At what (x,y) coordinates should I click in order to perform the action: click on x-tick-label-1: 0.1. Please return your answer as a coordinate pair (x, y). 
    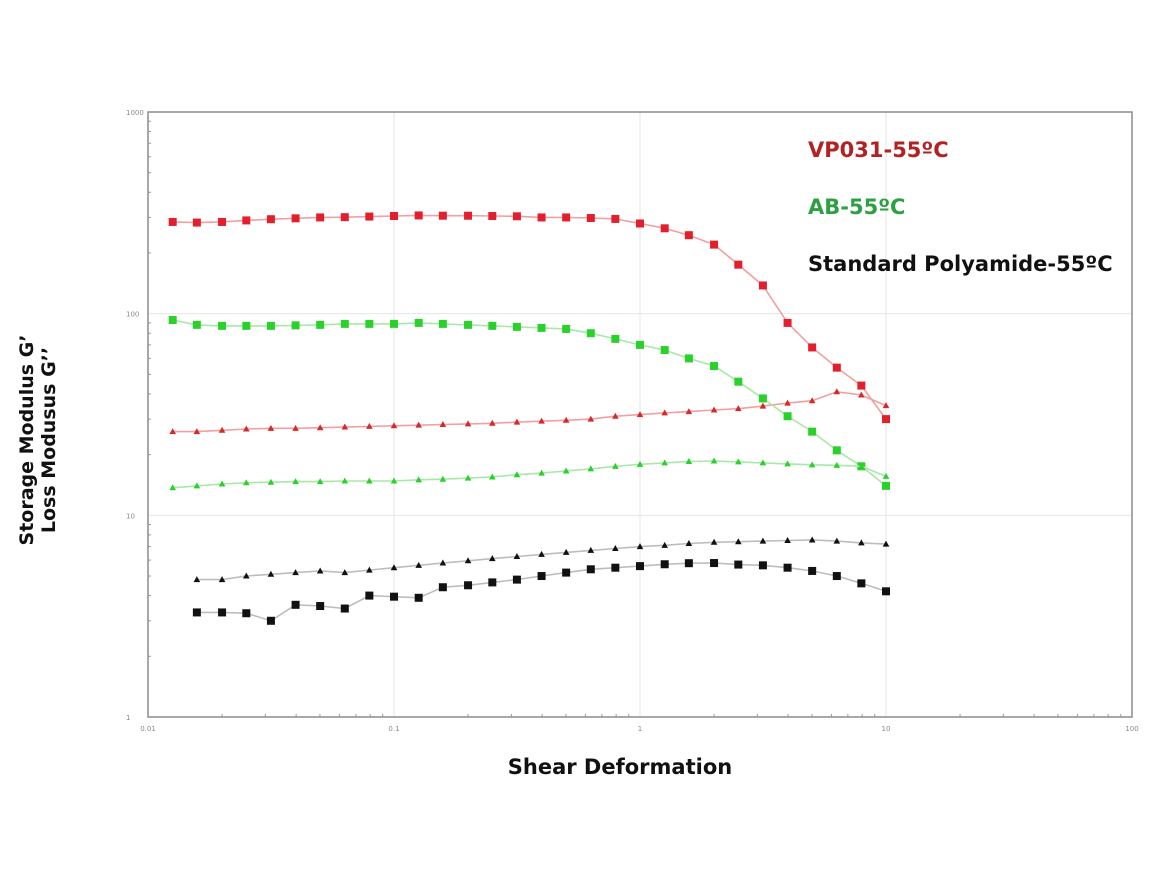
    Looking at the image, I should click on (393, 729).